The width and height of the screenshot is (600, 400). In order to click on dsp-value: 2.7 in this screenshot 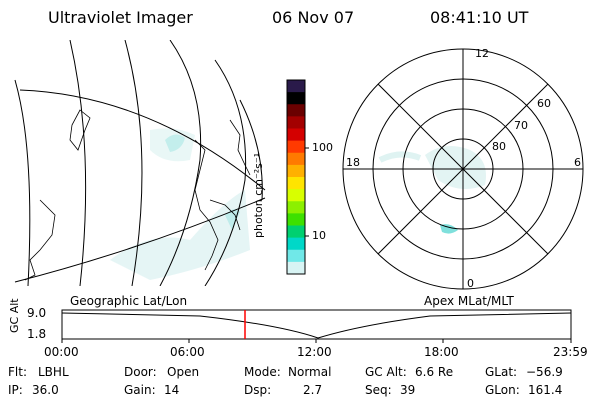, I will do `click(313, 390)`.